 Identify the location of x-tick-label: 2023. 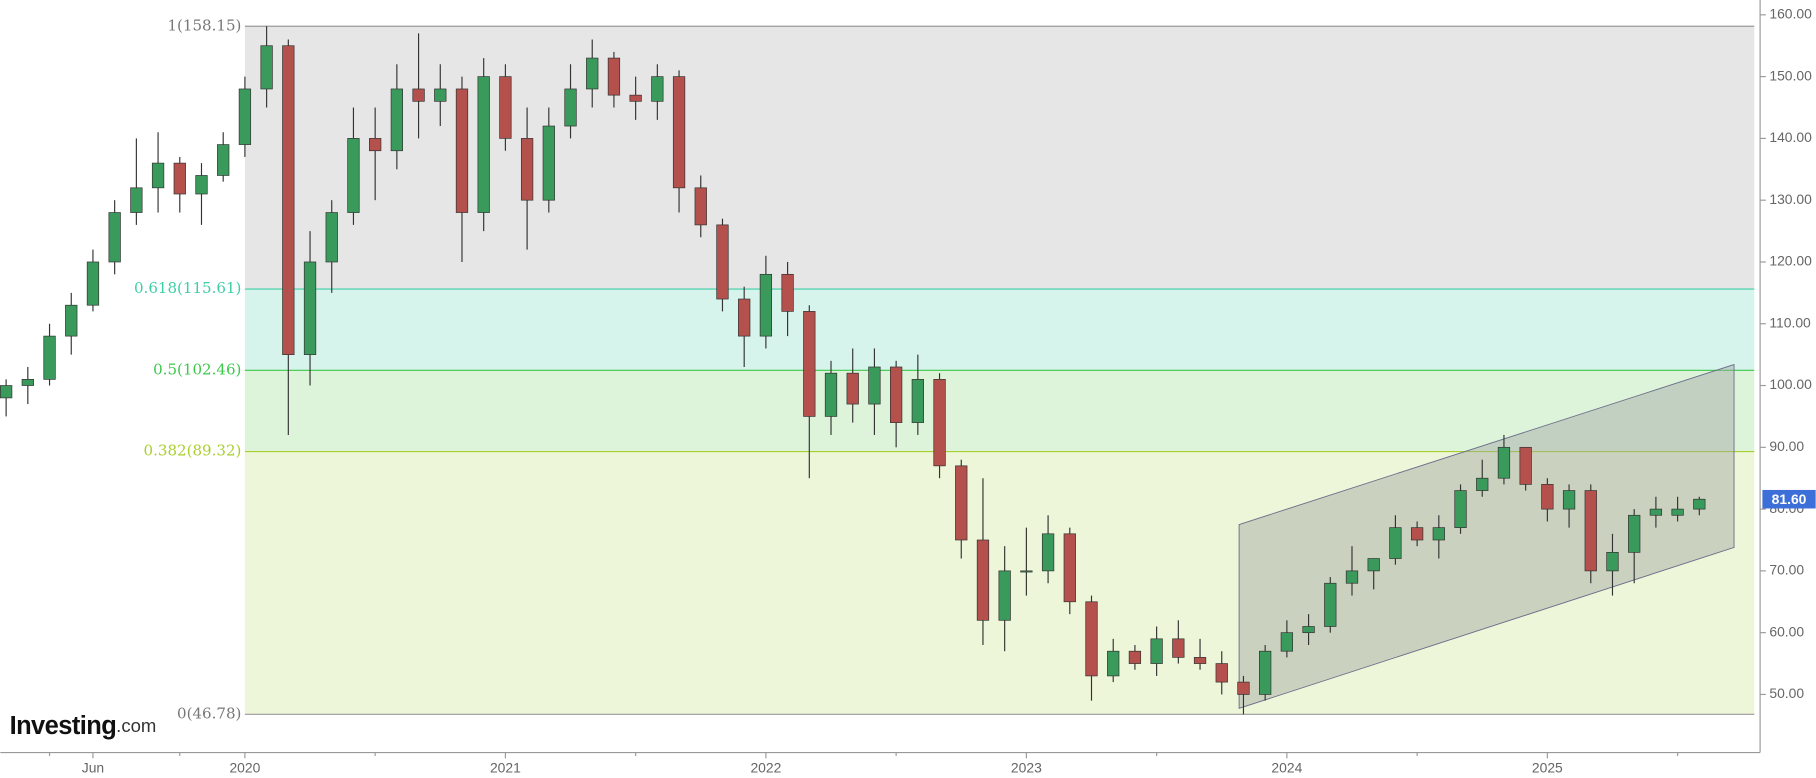
(1026, 767).